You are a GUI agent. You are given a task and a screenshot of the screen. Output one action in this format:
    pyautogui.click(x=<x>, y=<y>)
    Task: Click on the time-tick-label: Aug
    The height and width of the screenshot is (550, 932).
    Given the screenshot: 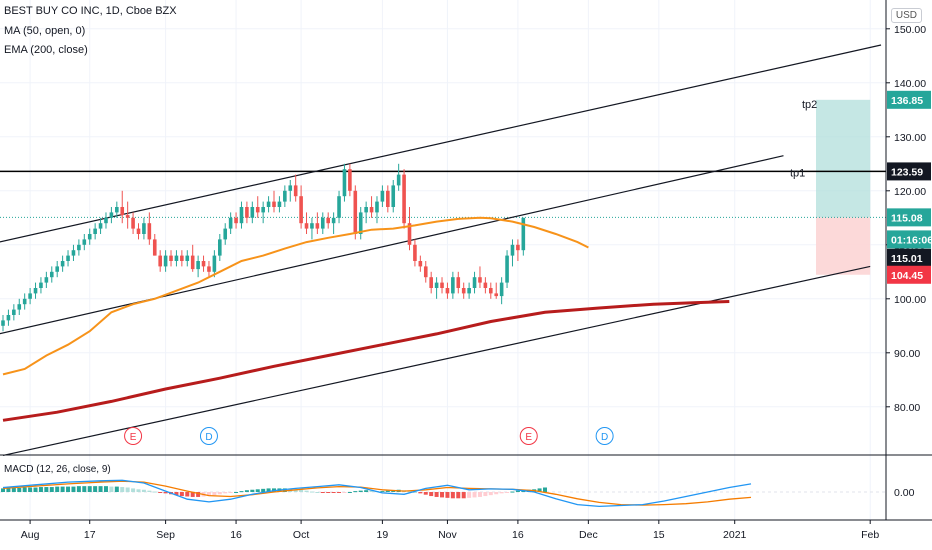 What is the action you would take?
    pyautogui.click(x=30, y=535)
    